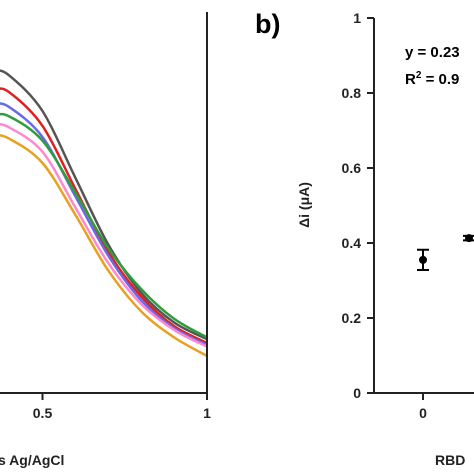 The image size is (474, 474). I want to click on panel-b-y-tick-label: 0.4, so click(352, 243).